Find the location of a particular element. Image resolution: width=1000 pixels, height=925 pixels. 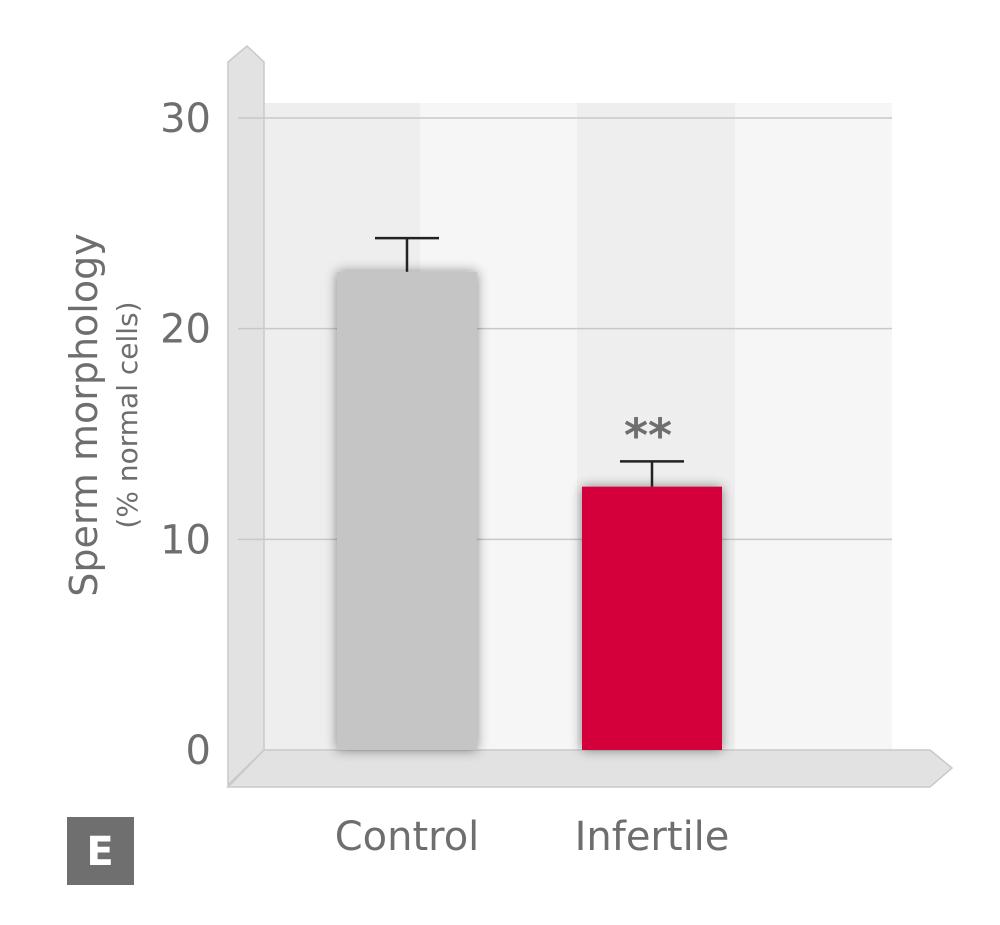

annotations: ** is located at coordinates (648, 435).